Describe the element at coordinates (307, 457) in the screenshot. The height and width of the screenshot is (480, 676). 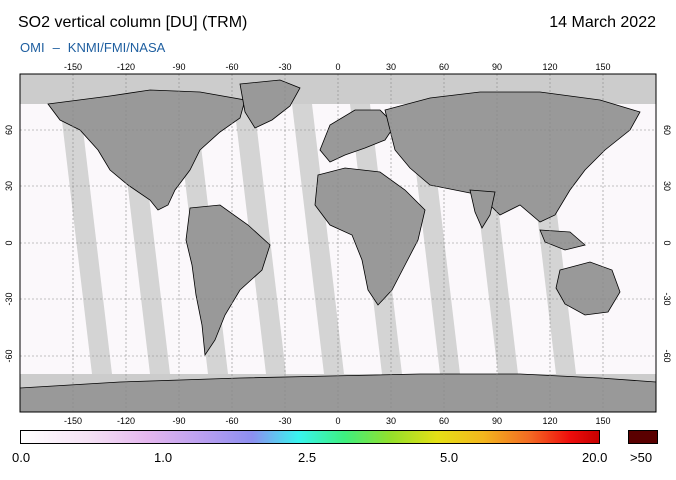
I see `colorbar-label-2-5: 2.5` at that location.